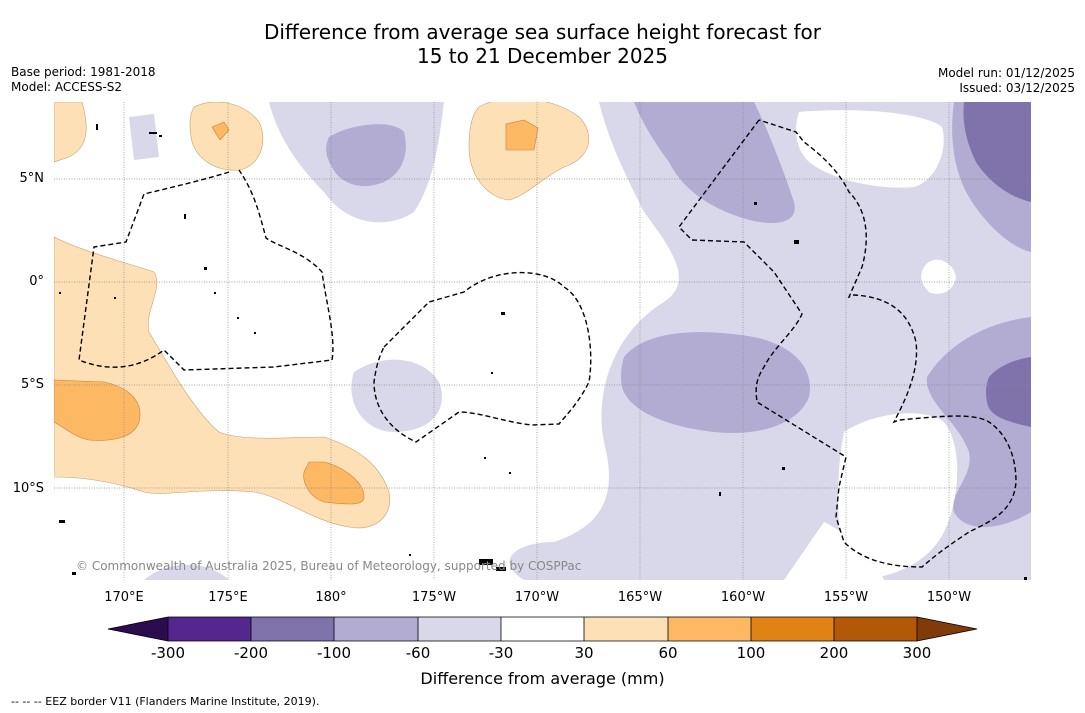 This screenshot has width=1085, height=713. I want to click on colorbar-tick: 100, so click(751, 653).